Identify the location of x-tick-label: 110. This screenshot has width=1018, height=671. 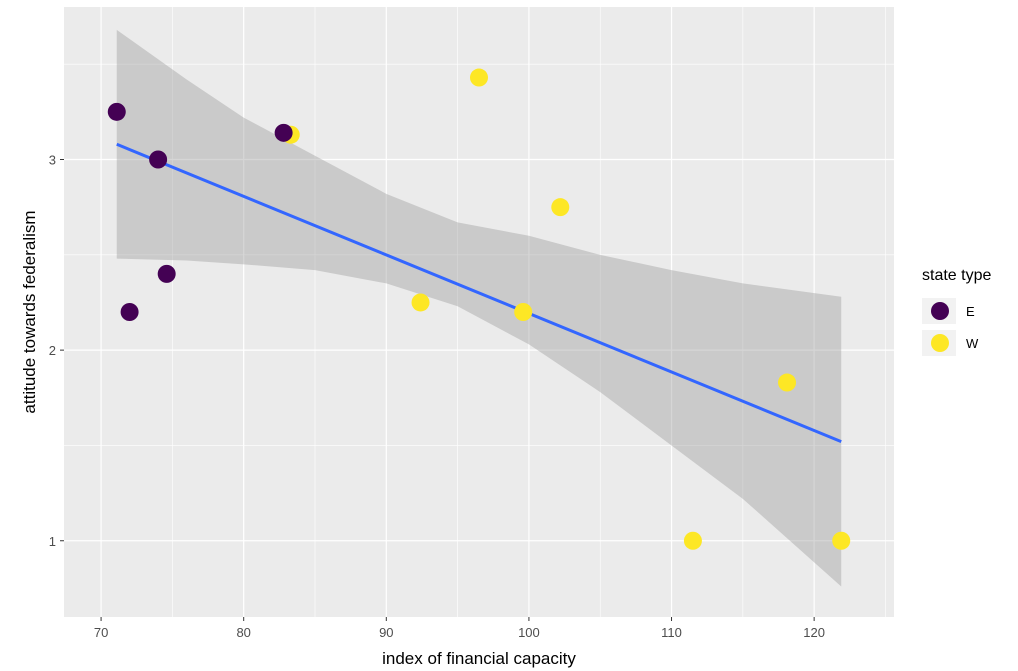
(671, 632).